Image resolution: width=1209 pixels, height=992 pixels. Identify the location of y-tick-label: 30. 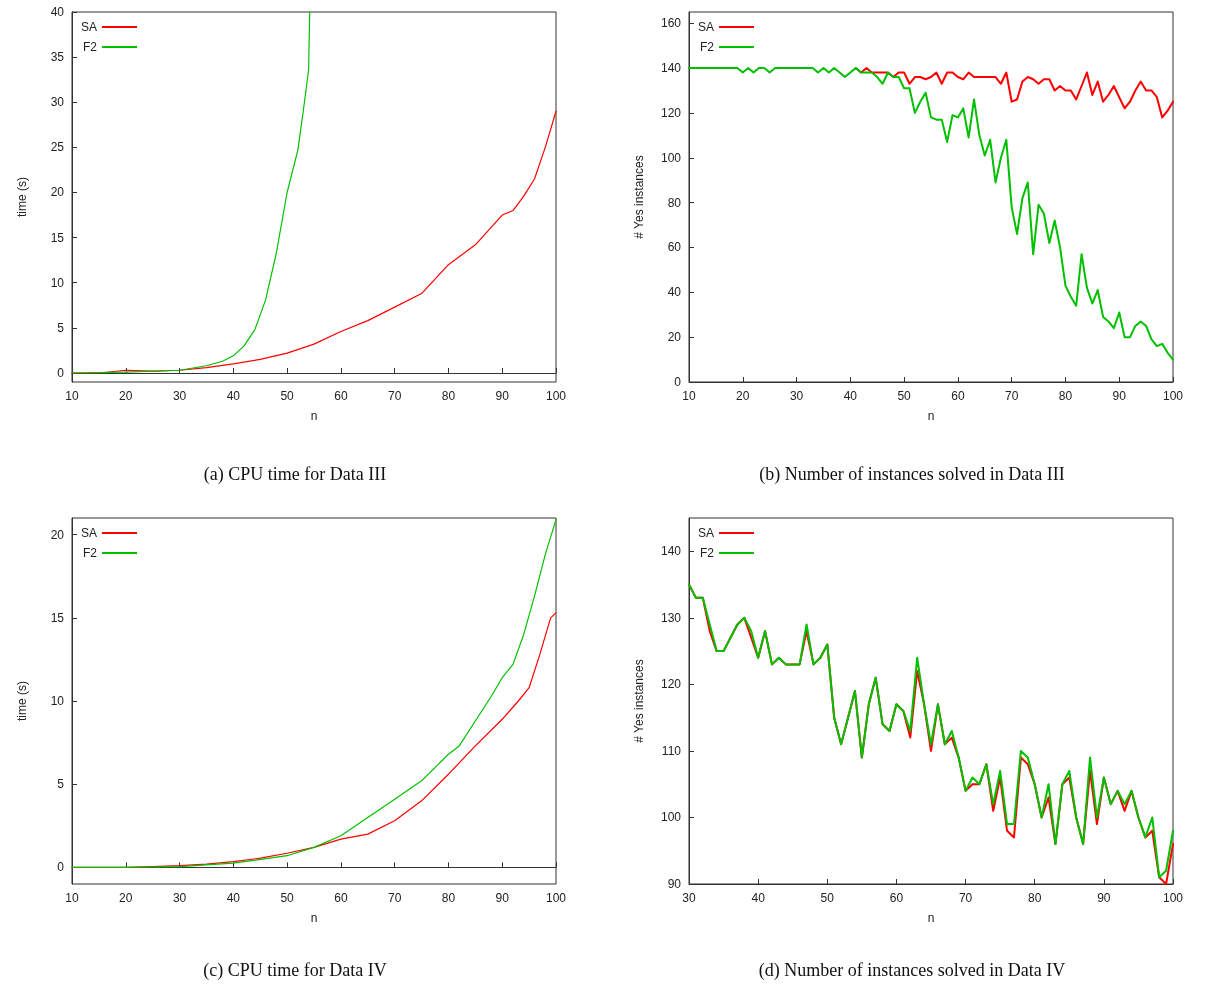
(57, 102).